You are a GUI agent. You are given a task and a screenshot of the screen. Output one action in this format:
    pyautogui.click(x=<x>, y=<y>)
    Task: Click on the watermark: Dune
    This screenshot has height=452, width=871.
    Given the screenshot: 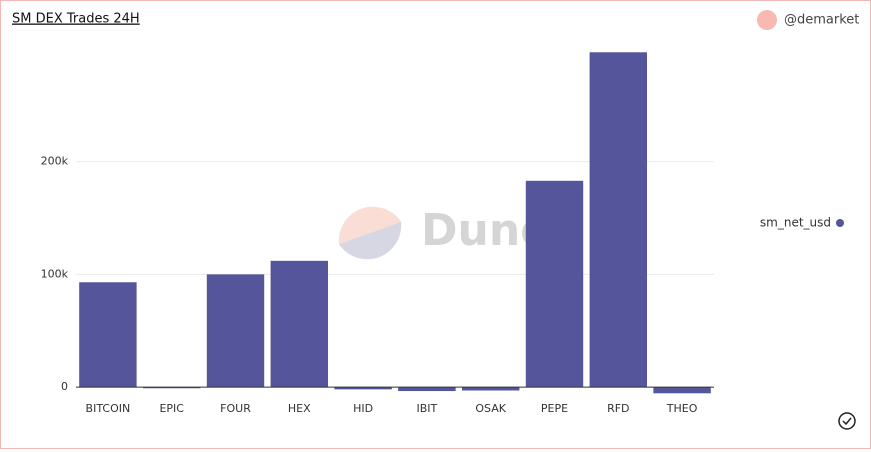 What is the action you would take?
    pyautogui.click(x=444, y=232)
    